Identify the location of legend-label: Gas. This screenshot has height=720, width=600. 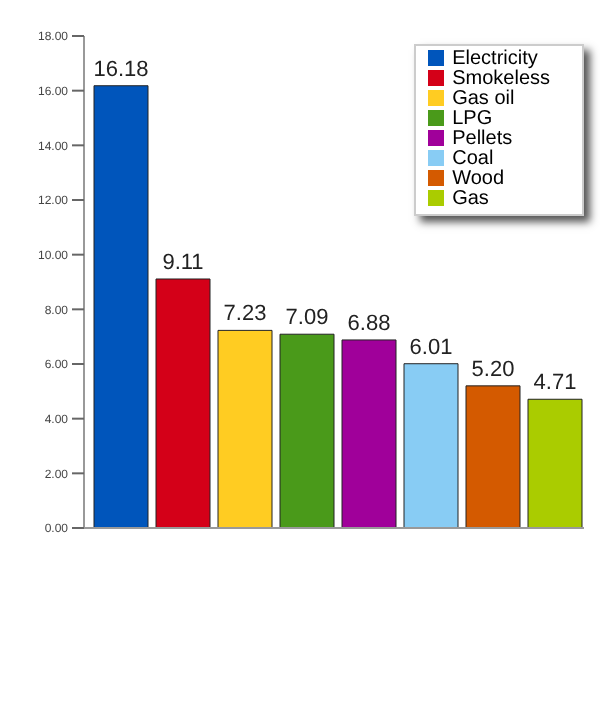
(470, 199).